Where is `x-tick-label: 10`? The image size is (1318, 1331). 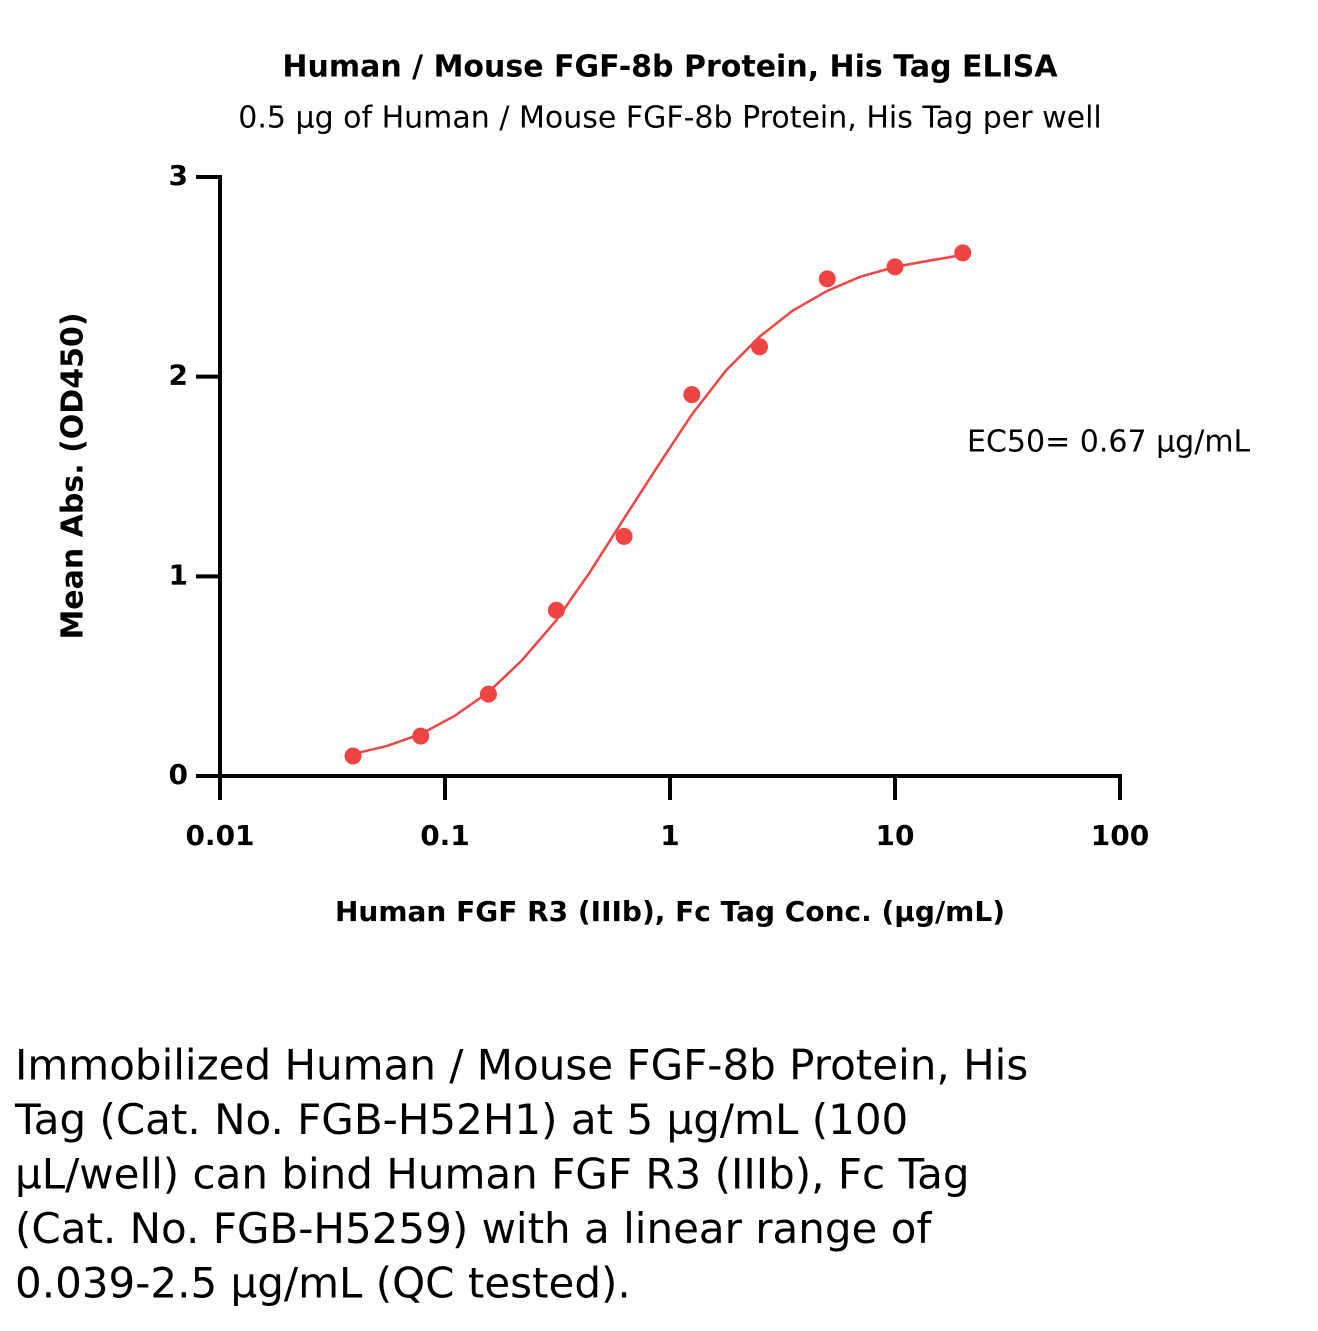 x-tick-label: 10 is located at coordinates (895, 835).